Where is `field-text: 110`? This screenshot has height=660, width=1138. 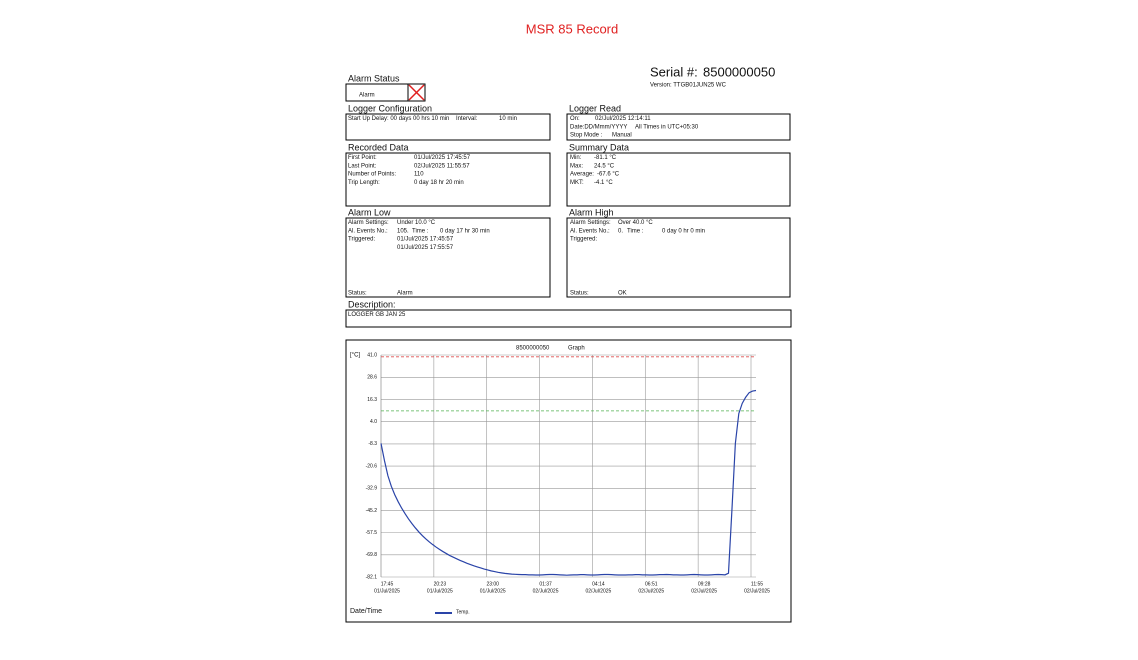
field-text: 110 is located at coordinates (419, 175).